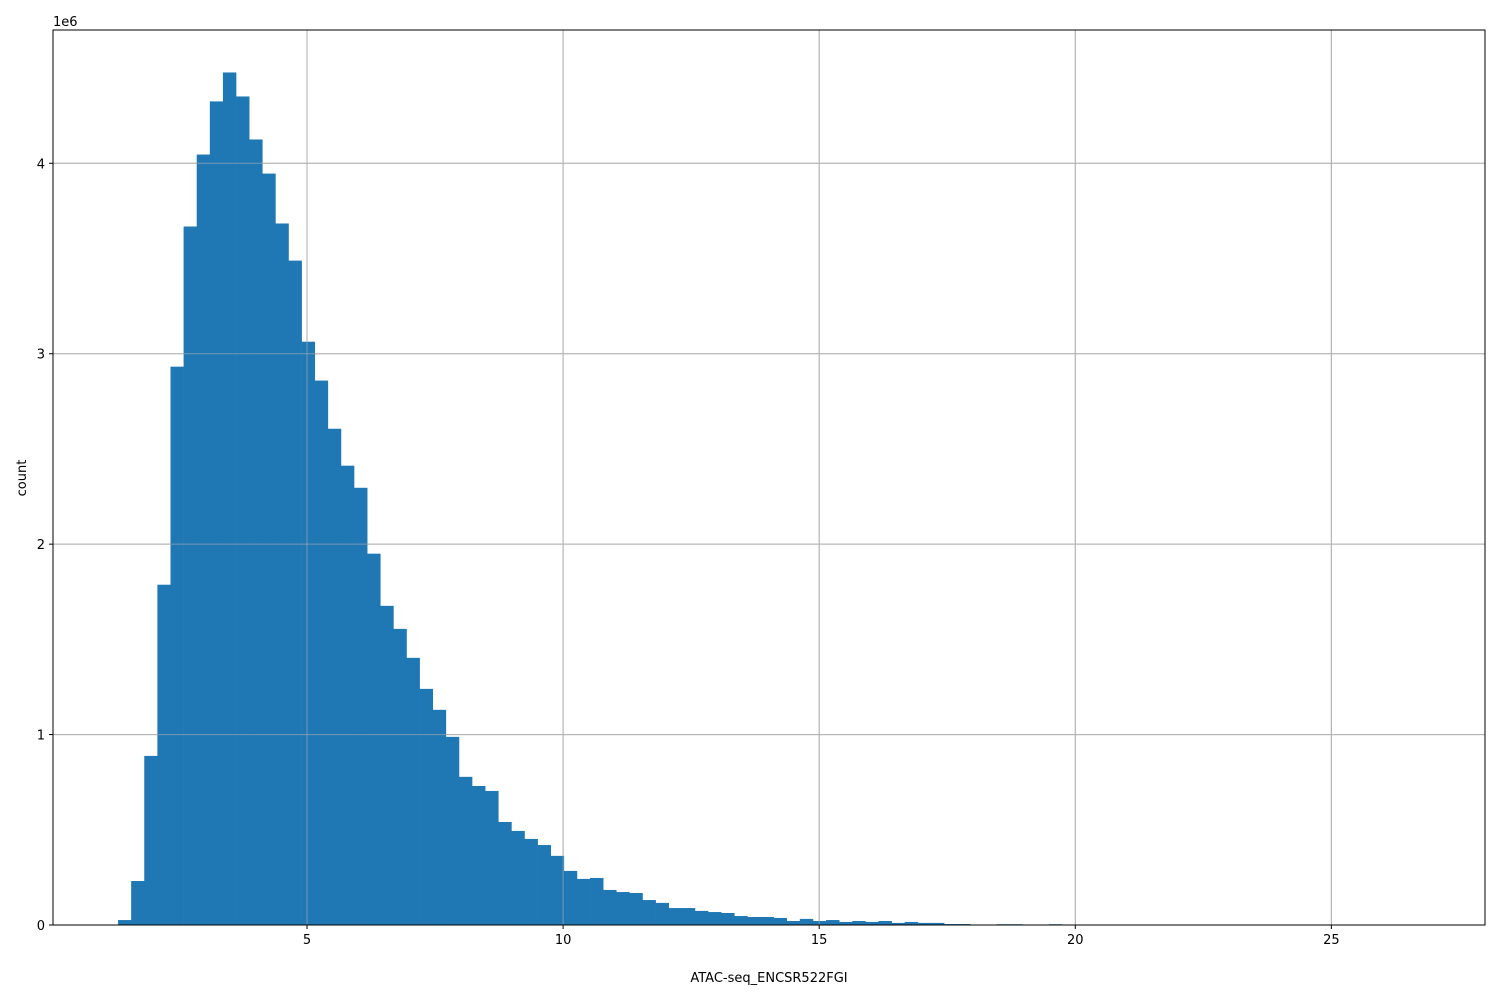 The width and height of the screenshot is (1500, 1000). I want to click on y-offset-label: 1e6, so click(65, 22).